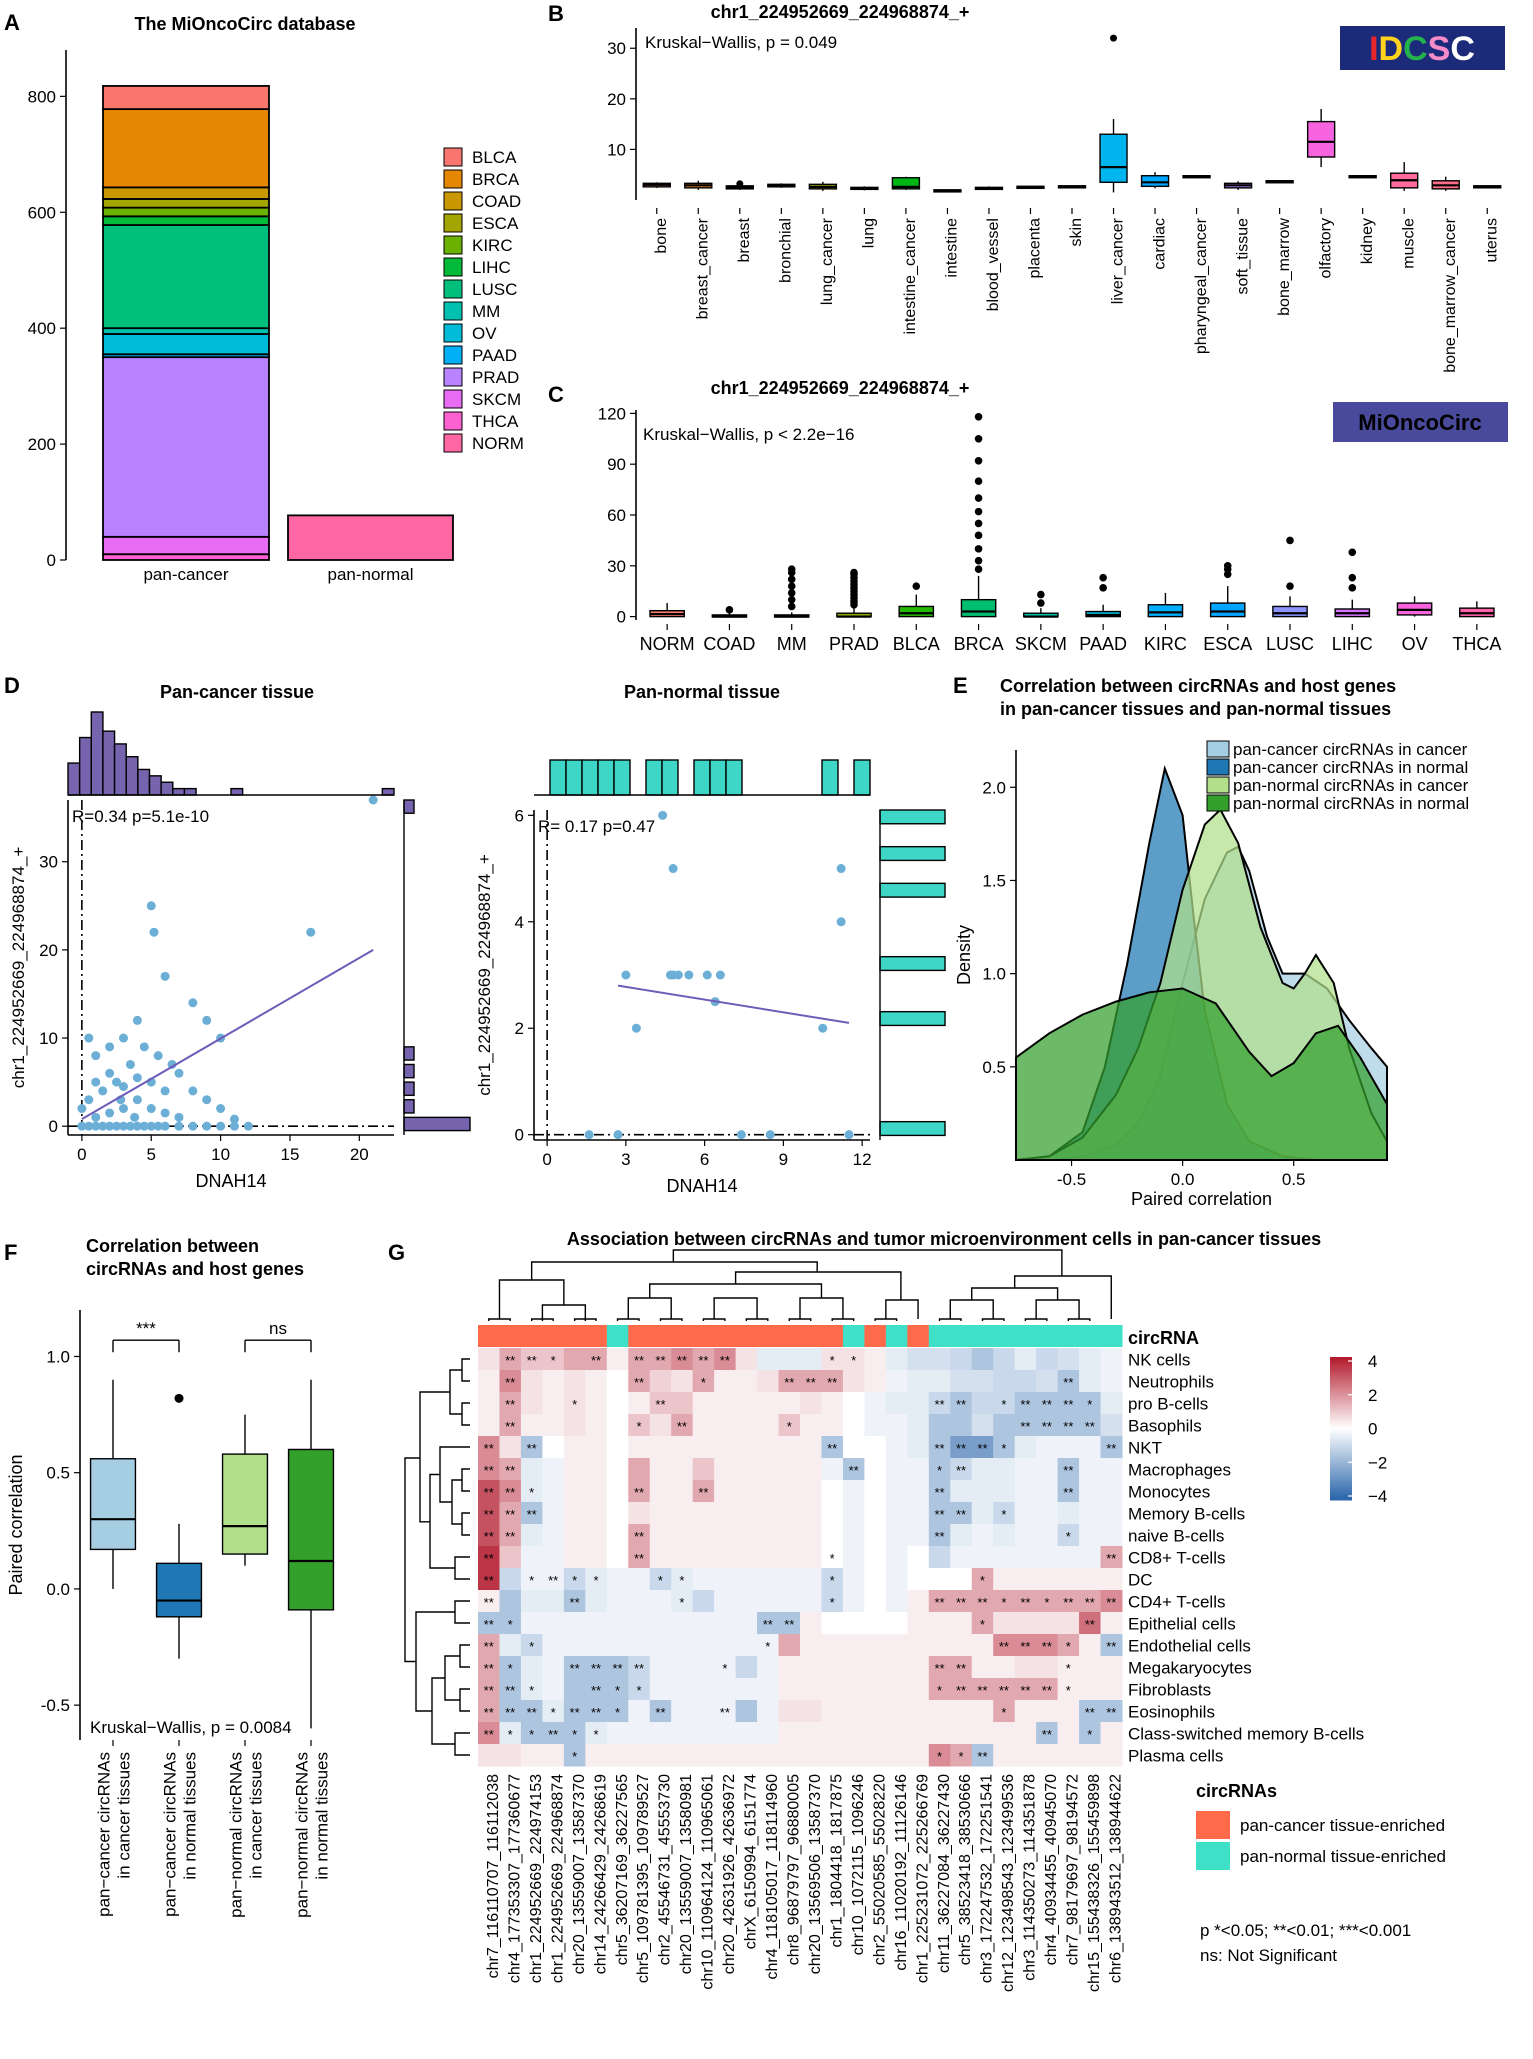  What do you see at coordinates (1176, 1558) in the screenshot?
I see `row-label: CD8+ T-cells` at bounding box center [1176, 1558].